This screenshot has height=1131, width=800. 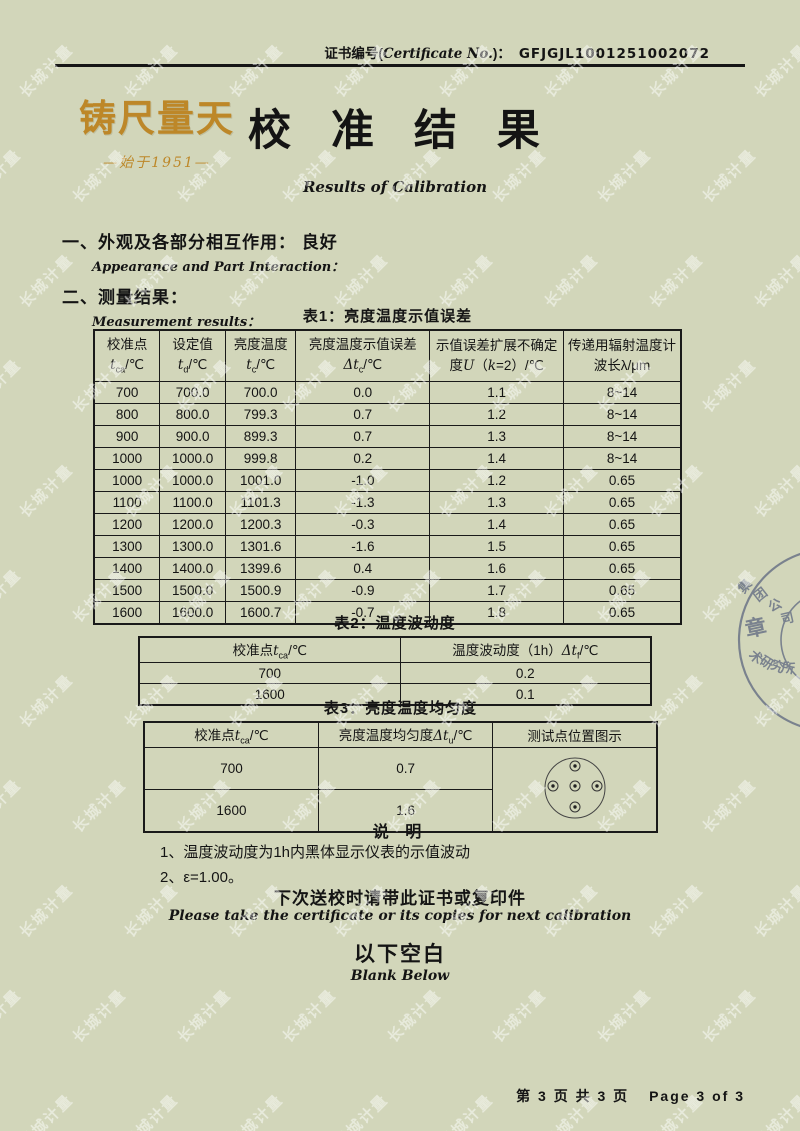 I want to click on header-divider, so click(x=400, y=65).